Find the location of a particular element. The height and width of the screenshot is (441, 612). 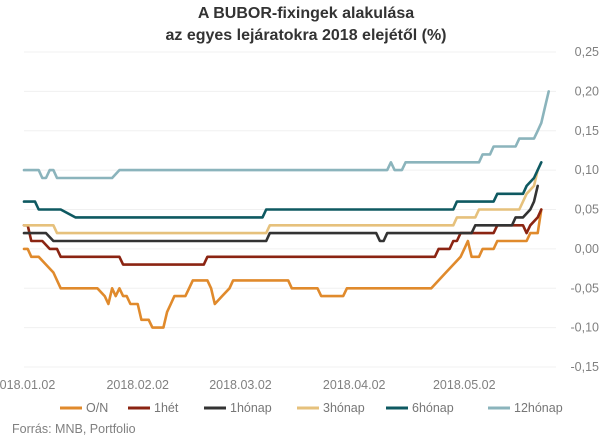

chart-title-line-2: az egyes lejáratokra 2018 elejétől (%) is located at coordinates (305, 35).